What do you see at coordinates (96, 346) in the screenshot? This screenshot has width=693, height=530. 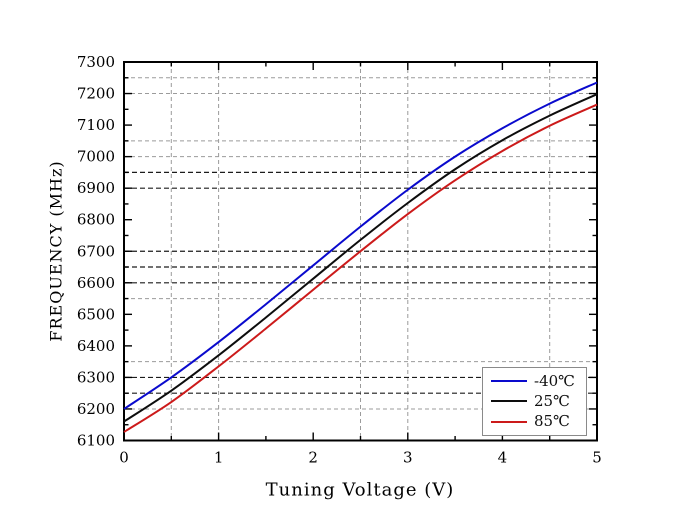 I see `y-tick-label: 6400` at bounding box center [96, 346].